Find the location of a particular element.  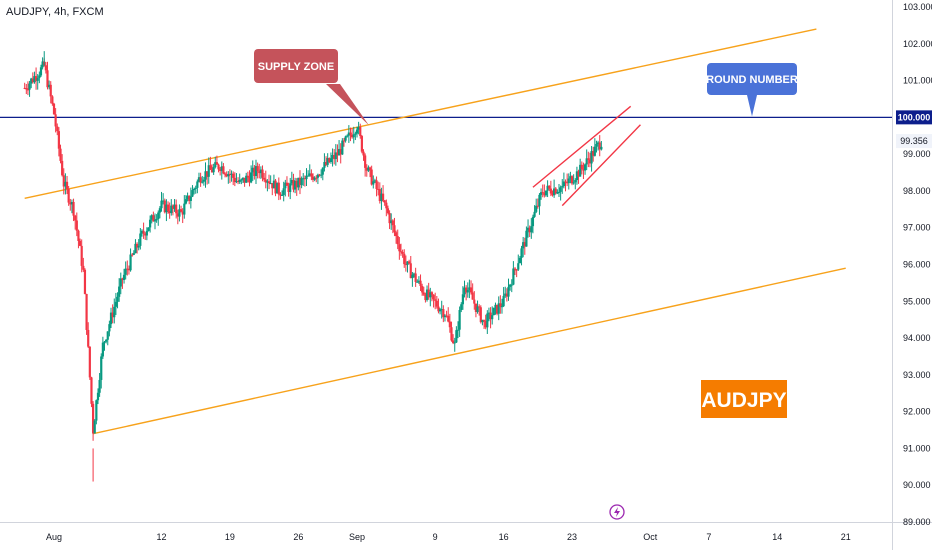

rising-channel-lower-line is located at coordinates (601, 165).